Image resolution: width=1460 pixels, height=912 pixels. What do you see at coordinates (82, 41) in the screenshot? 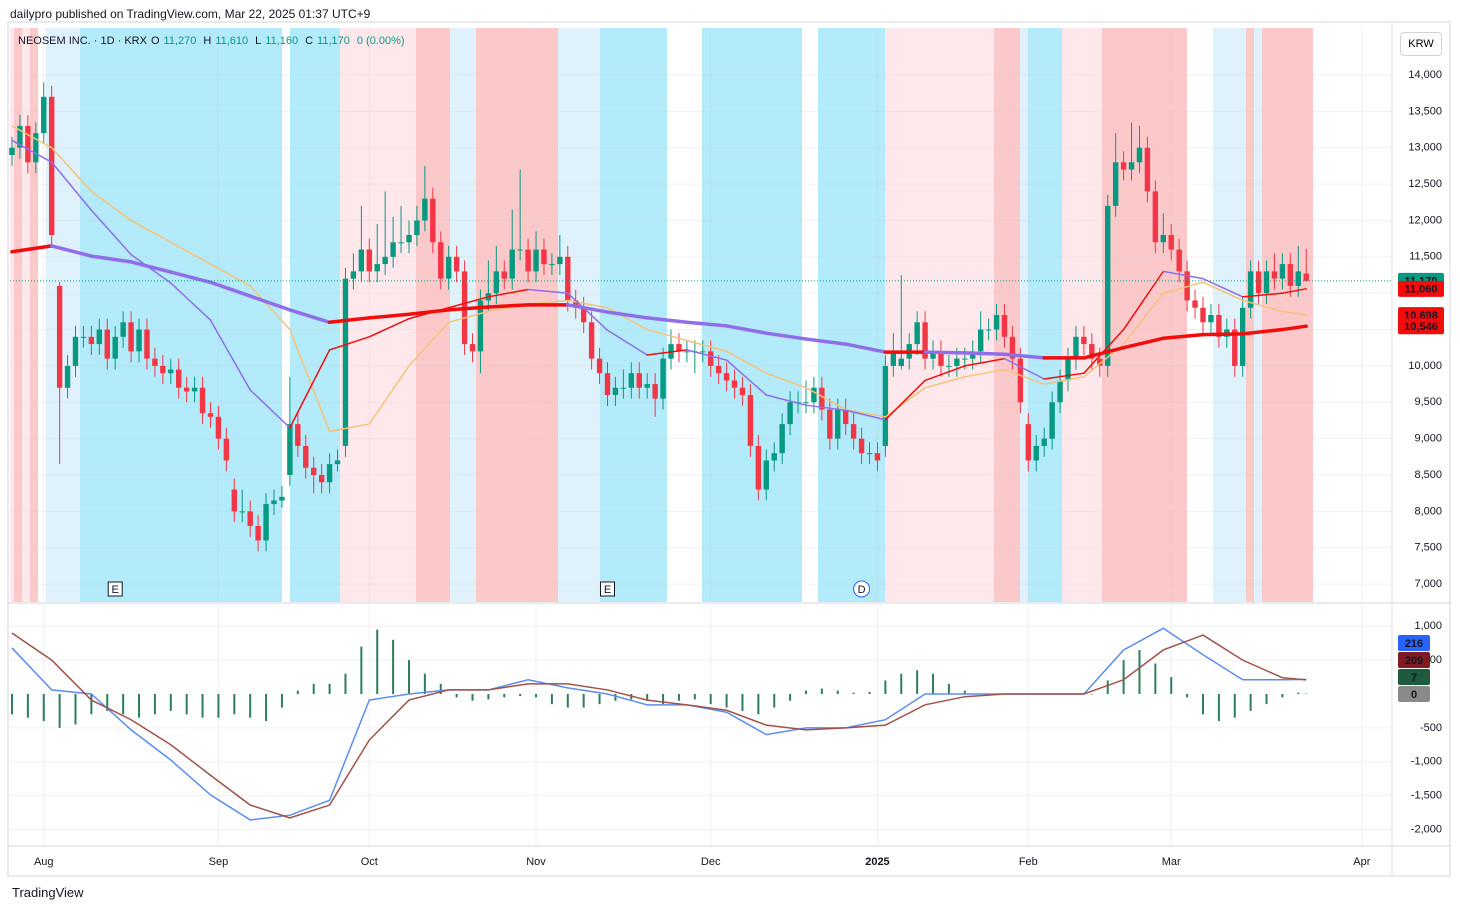
I see `symbol: NEOSEM INC. · 1D · KRX` at bounding box center [82, 41].